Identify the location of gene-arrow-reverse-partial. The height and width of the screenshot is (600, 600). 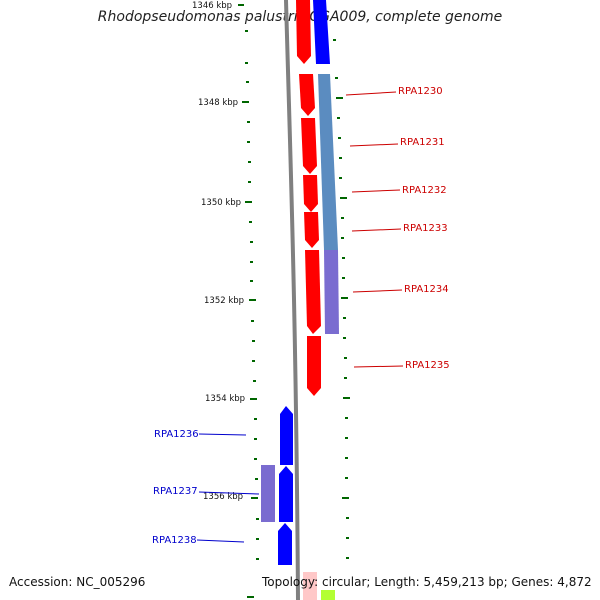
(321, 32).